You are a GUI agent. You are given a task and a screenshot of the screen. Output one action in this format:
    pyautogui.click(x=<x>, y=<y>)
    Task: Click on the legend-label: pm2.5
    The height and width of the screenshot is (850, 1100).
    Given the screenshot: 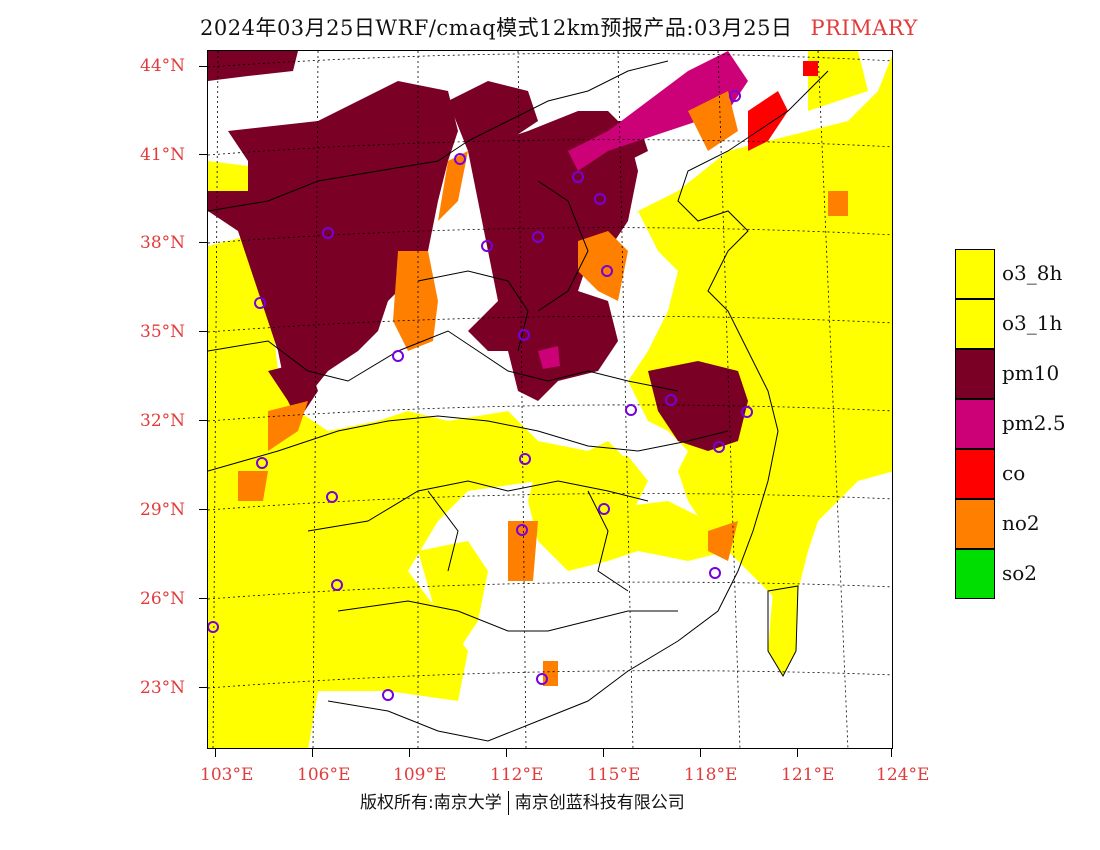 What is the action you would take?
    pyautogui.click(x=1034, y=423)
    